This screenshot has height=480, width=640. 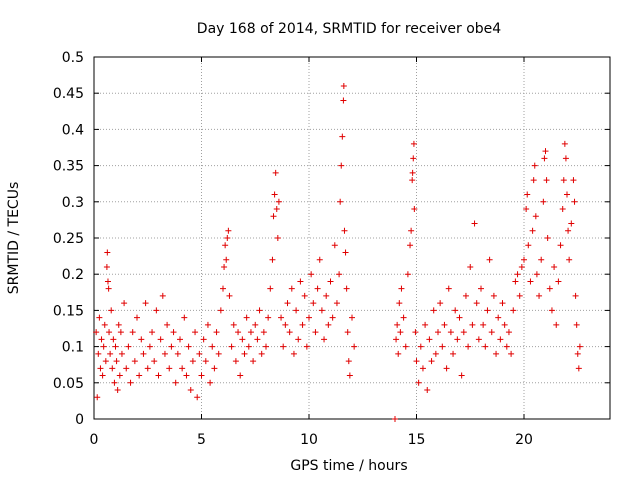 What do you see at coordinates (94, 440) in the screenshot?
I see `x-tick-label: 0` at bounding box center [94, 440].